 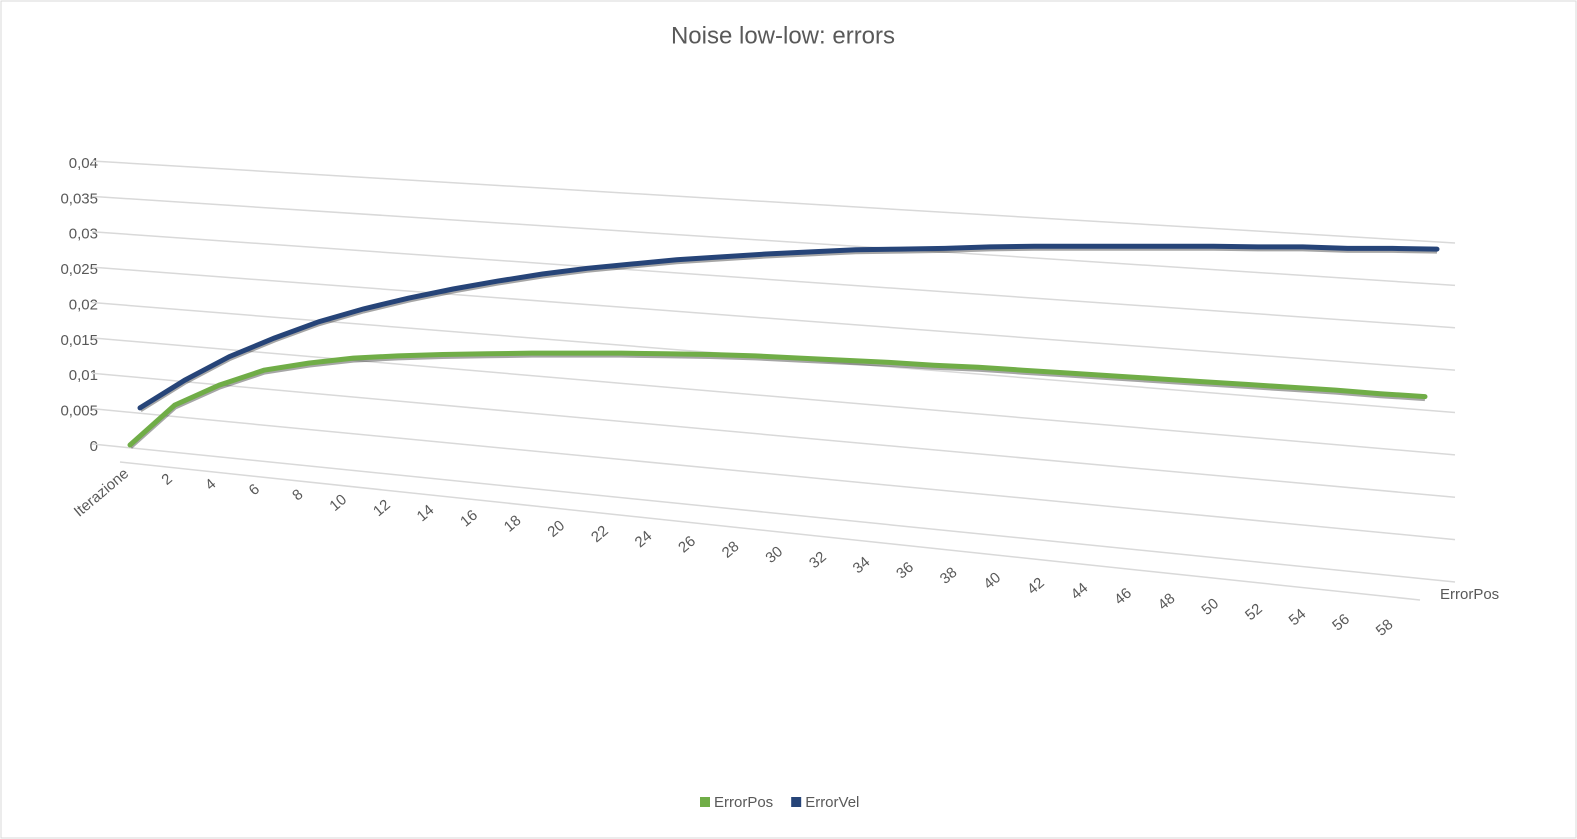 I want to click on series-line, so click(x=777, y=399).